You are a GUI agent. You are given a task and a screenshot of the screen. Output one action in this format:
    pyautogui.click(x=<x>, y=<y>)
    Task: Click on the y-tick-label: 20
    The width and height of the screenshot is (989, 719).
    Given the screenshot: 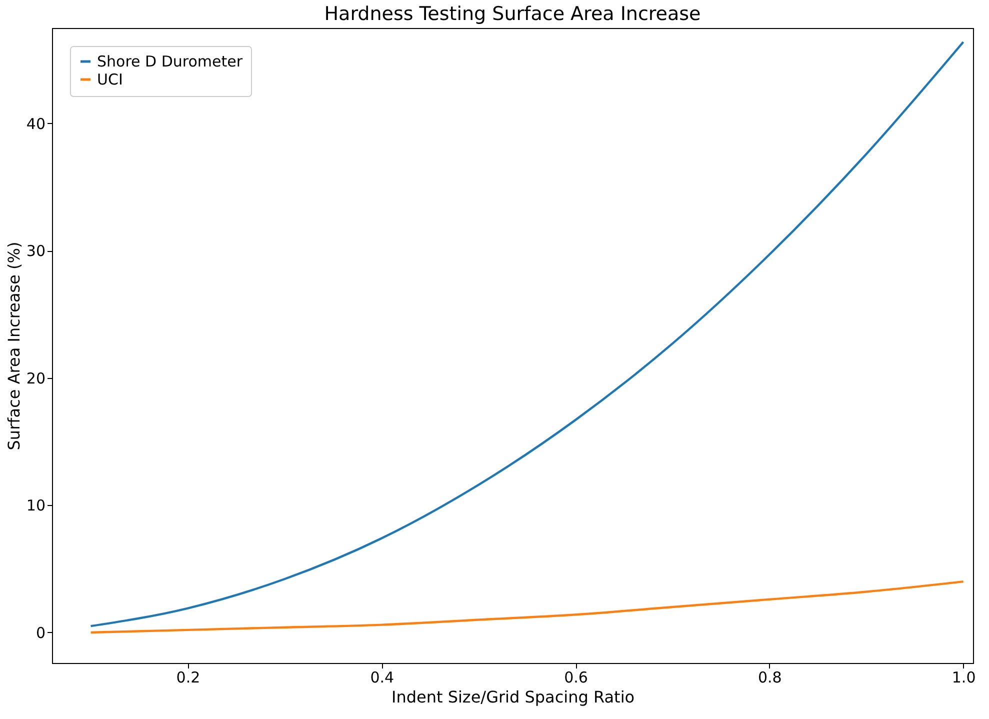 What is the action you would take?
    pyautogui.click(x=36, y=378)
    